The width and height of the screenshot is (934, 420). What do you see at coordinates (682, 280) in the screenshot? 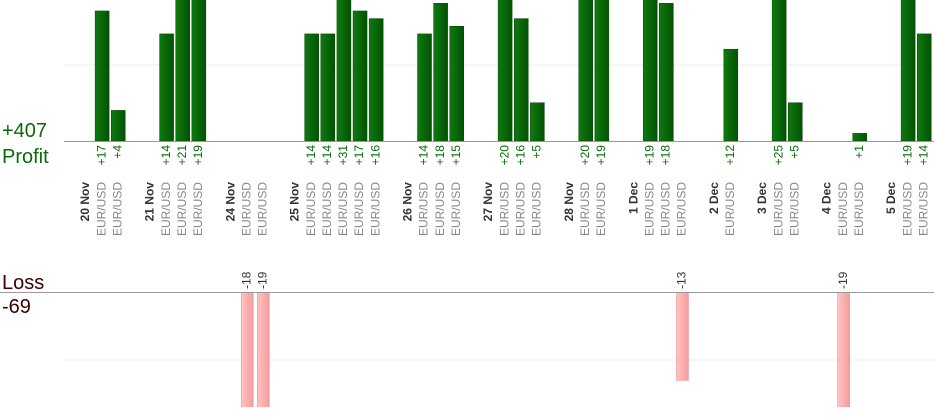
I see `value-label: -13` at bounding box center [682, 280].